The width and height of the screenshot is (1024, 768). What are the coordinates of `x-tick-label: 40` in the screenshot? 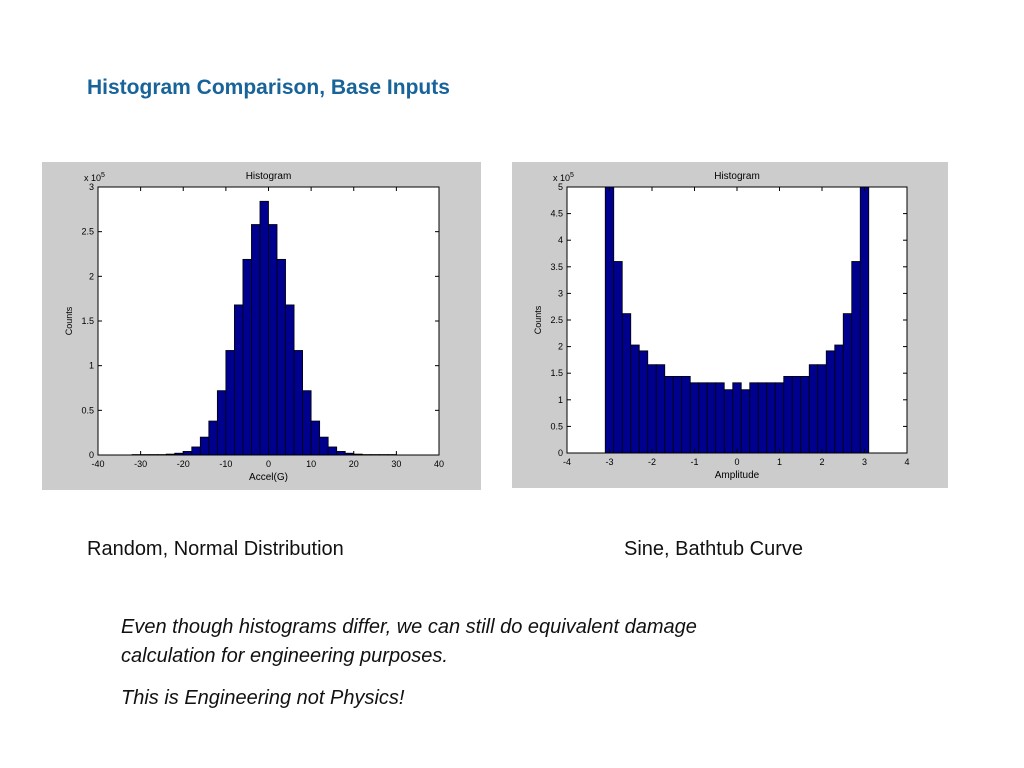 It's located at (439, 464).